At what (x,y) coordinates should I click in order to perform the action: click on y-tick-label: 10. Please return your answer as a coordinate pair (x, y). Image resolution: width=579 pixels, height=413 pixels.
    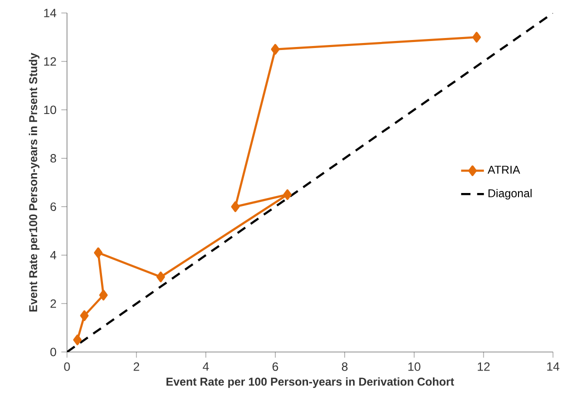
    Looking at the image, I should click on (50, 110).